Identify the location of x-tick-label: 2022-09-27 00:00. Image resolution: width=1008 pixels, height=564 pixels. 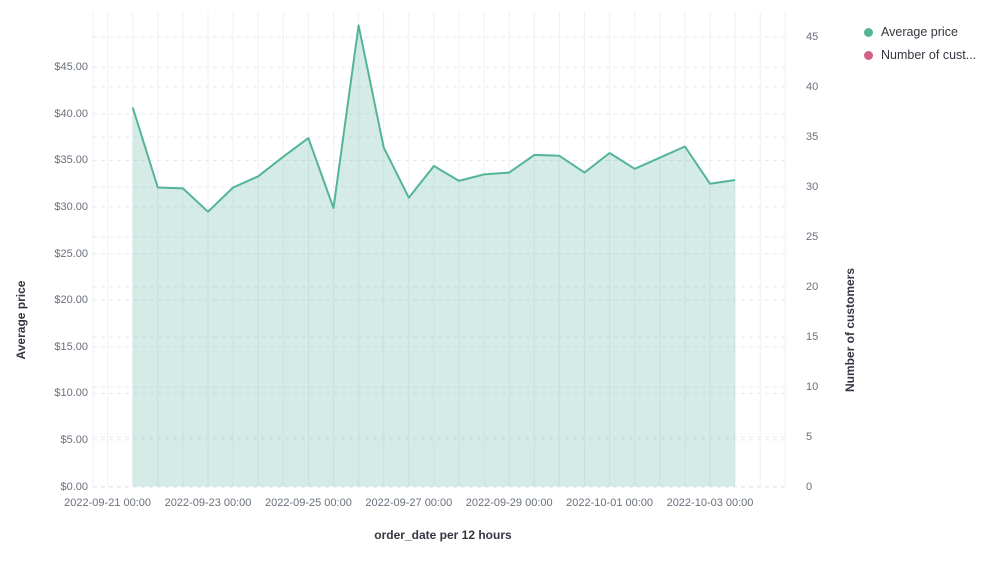
(409, 503).